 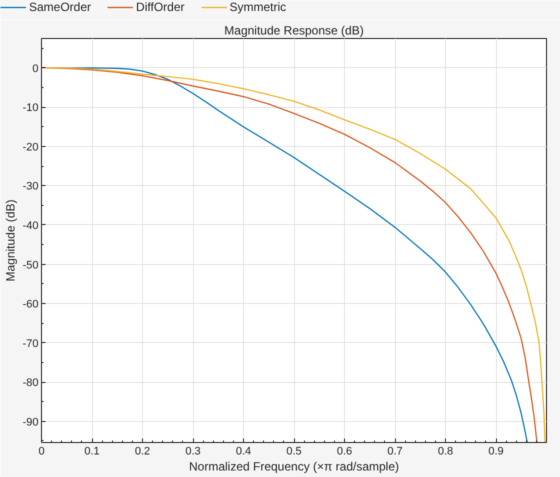 What do you see at coordinates (60, 7) in the screenshot?
I see `legend-label: SameOrder` at bounding box center [60, 7].